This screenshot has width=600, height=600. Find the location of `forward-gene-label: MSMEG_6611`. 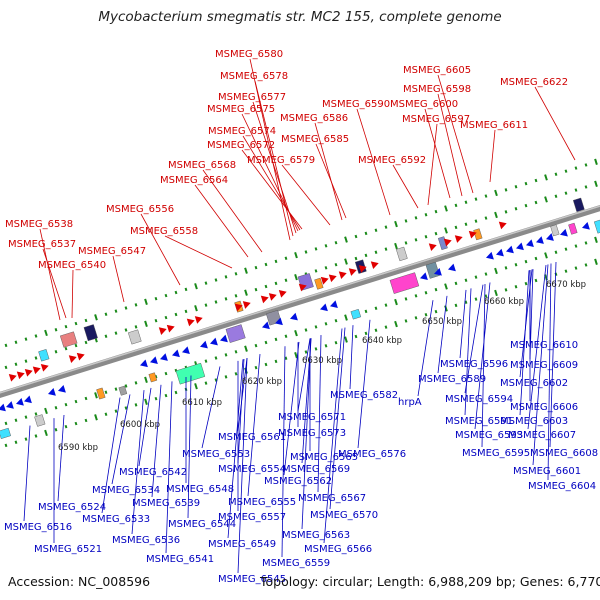

forward-gene-label: MSMEG_6611 is located at coordinates (494, 125).